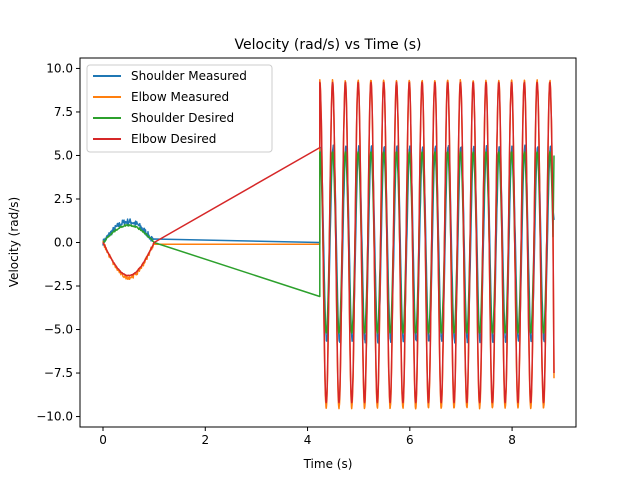 The width and height of the screenshot is (640, 480). Describe the element at coordinates (103, 440) in the screenshot. I see `x-tick-label: 0` at that location.